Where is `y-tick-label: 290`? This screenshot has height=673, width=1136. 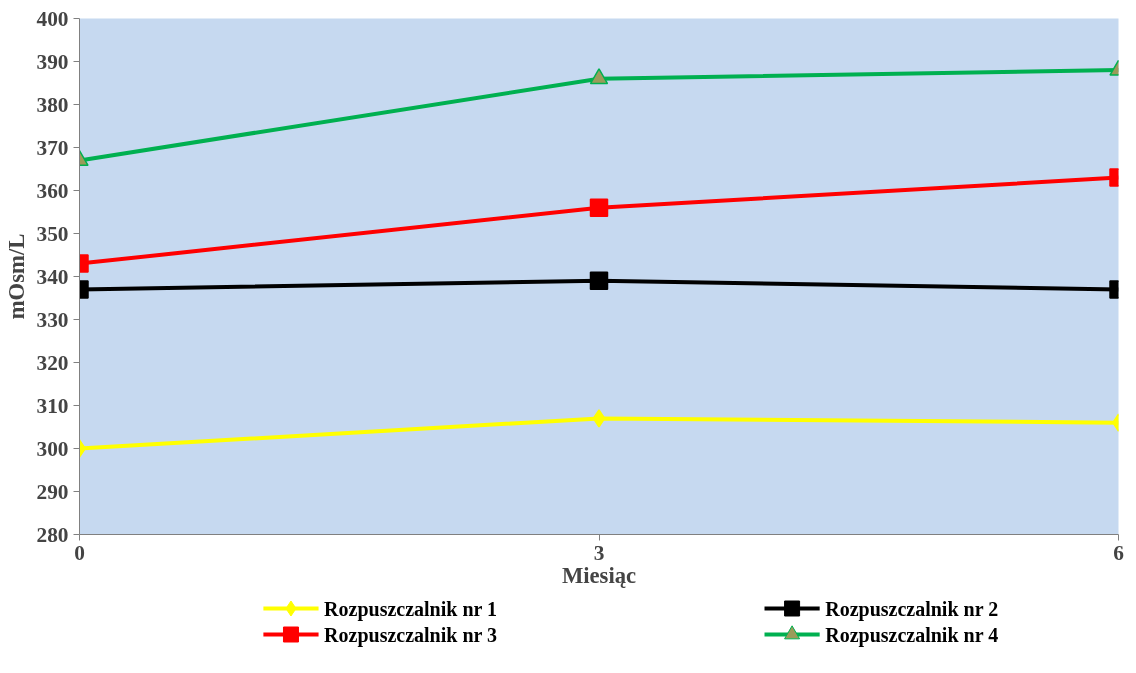
y-tick-label: 290 is located at coordinates (52, 491).